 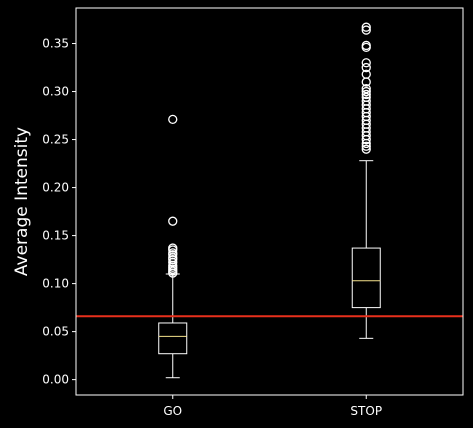 What do you see at coordinates (55, 44) in the screenshot?
I see `y-tick-label: 0.35` at bounding box center [55, 44].